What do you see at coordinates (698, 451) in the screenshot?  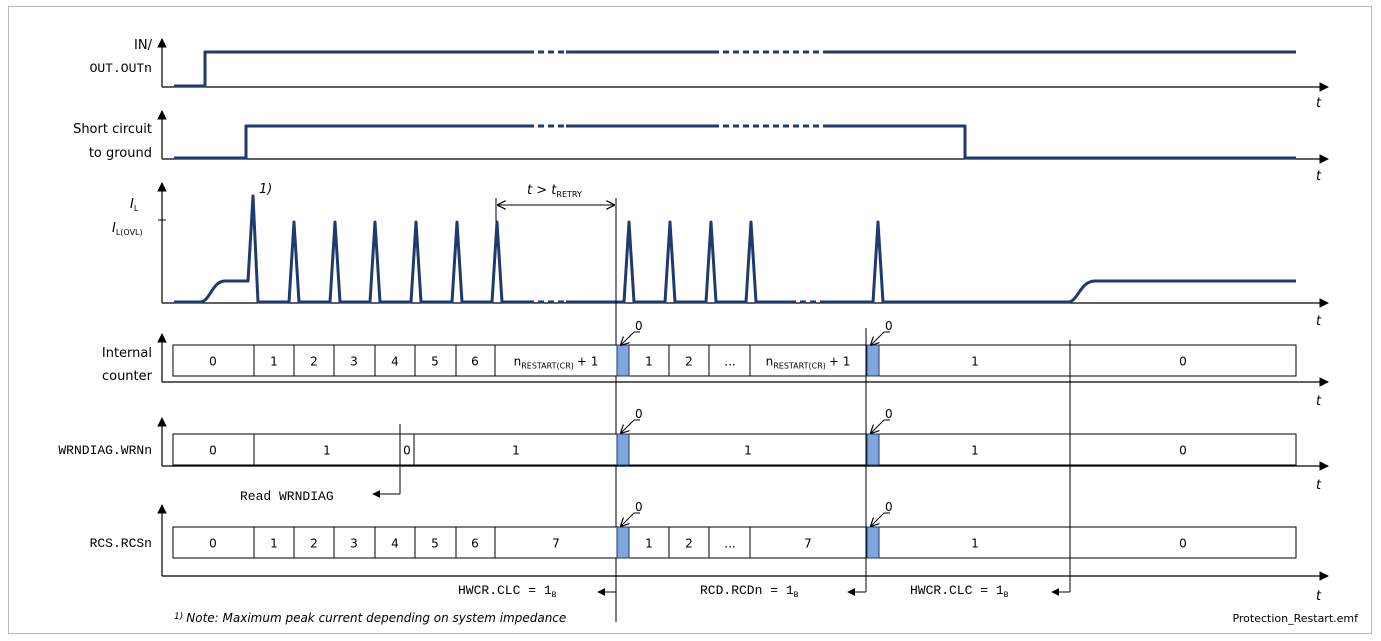 I see `wrn-values: 0 1 0 1 1 1 0` at bounding box center [698, 451].